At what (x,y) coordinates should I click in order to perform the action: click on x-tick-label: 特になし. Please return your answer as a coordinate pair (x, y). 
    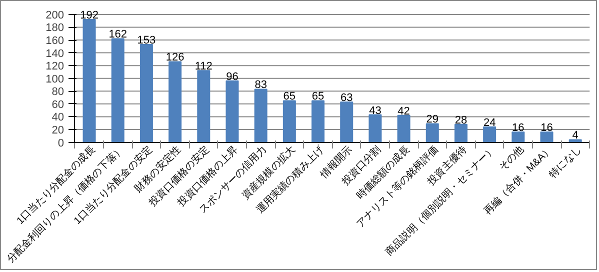
    Looking at the image, I should click on (565, 162).